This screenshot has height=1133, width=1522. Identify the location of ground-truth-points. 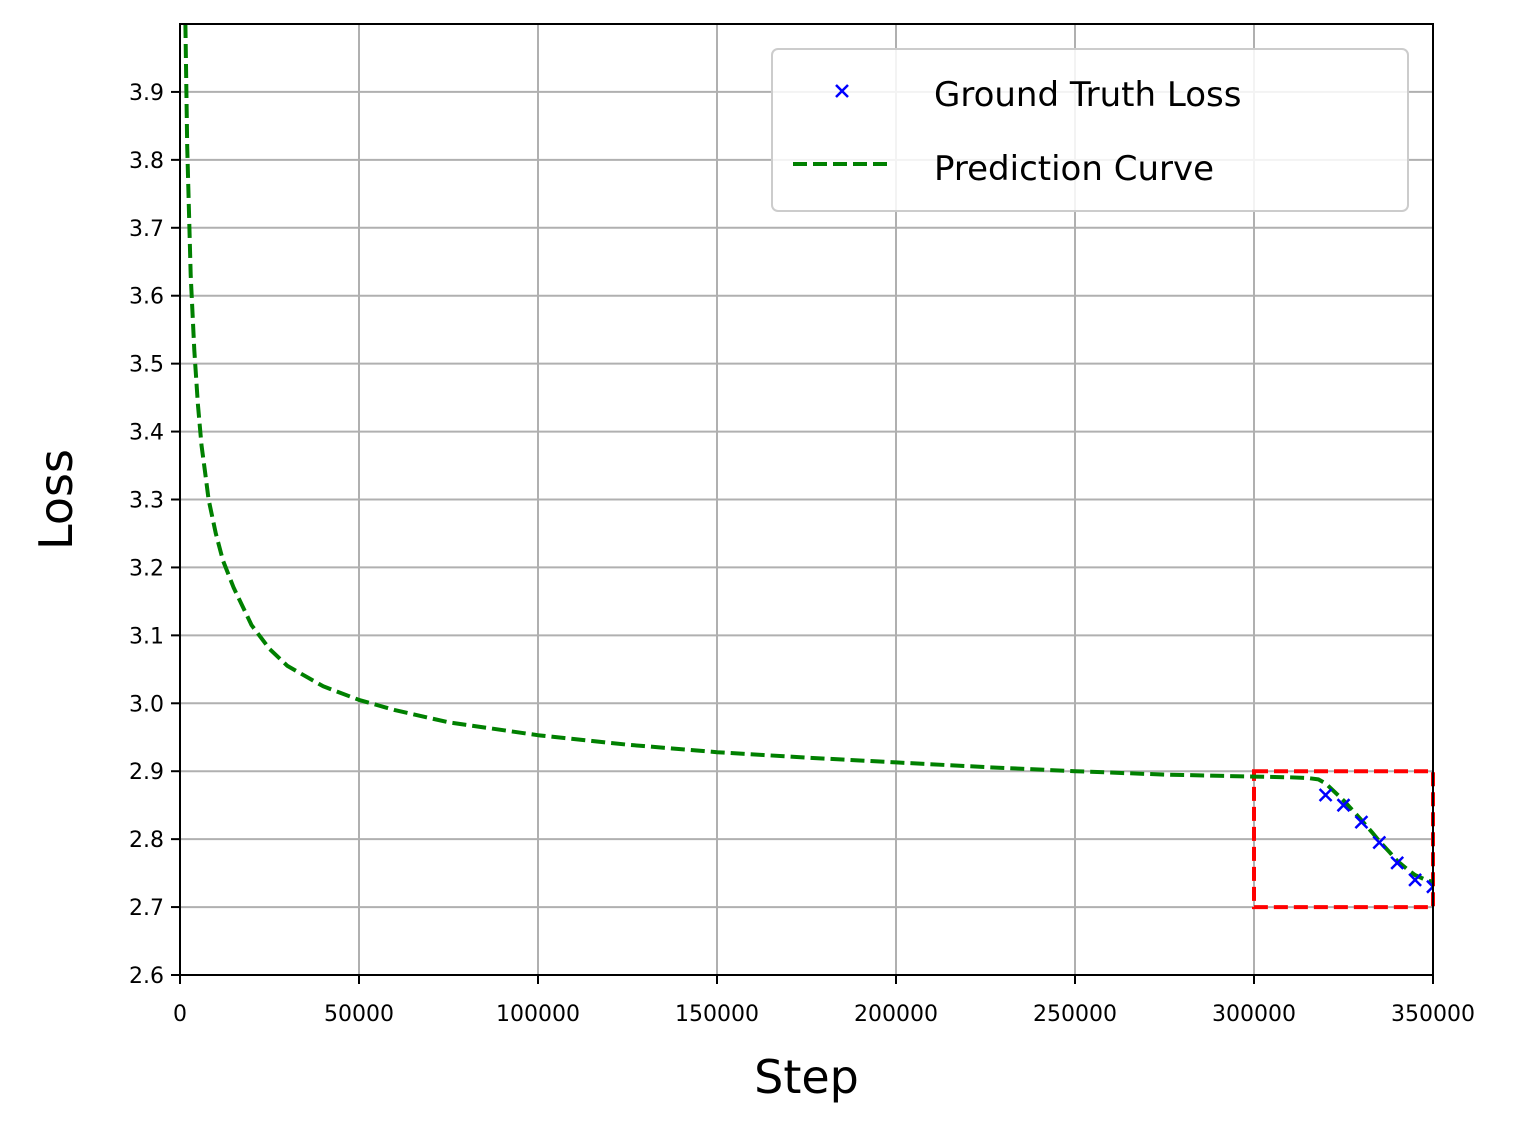
(1375, 841).